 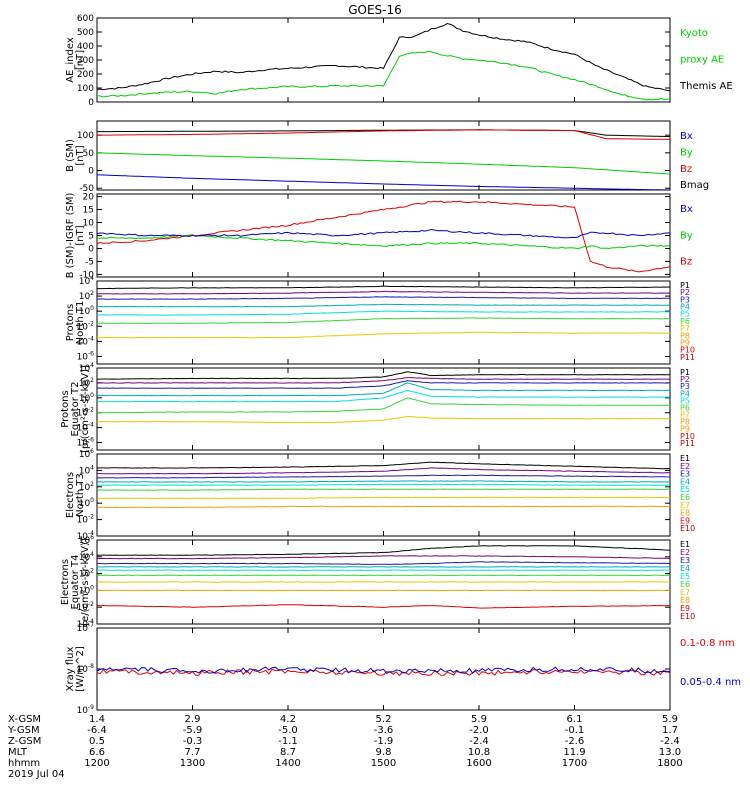 What do you see at coordinates (384, 719) in the screenshot?
I see `xrow-value: 5.2` at bounding box center [384, 719].